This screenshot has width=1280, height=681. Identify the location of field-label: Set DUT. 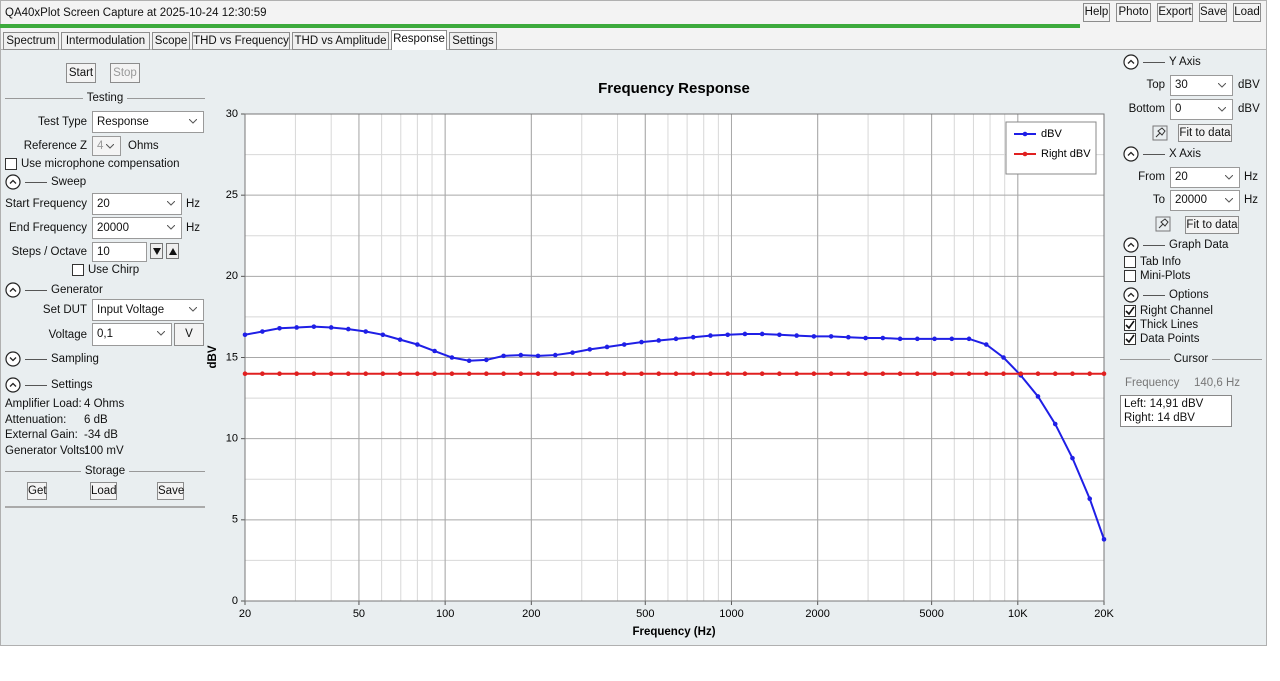
(64, 310).